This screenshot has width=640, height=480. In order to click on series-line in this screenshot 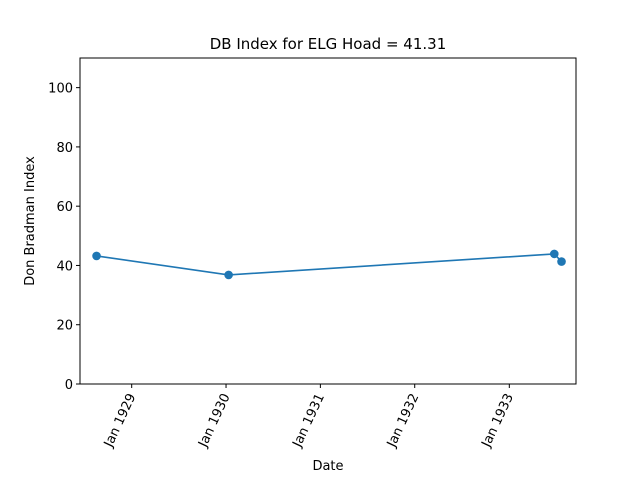, I will do `click(329, 264)`.